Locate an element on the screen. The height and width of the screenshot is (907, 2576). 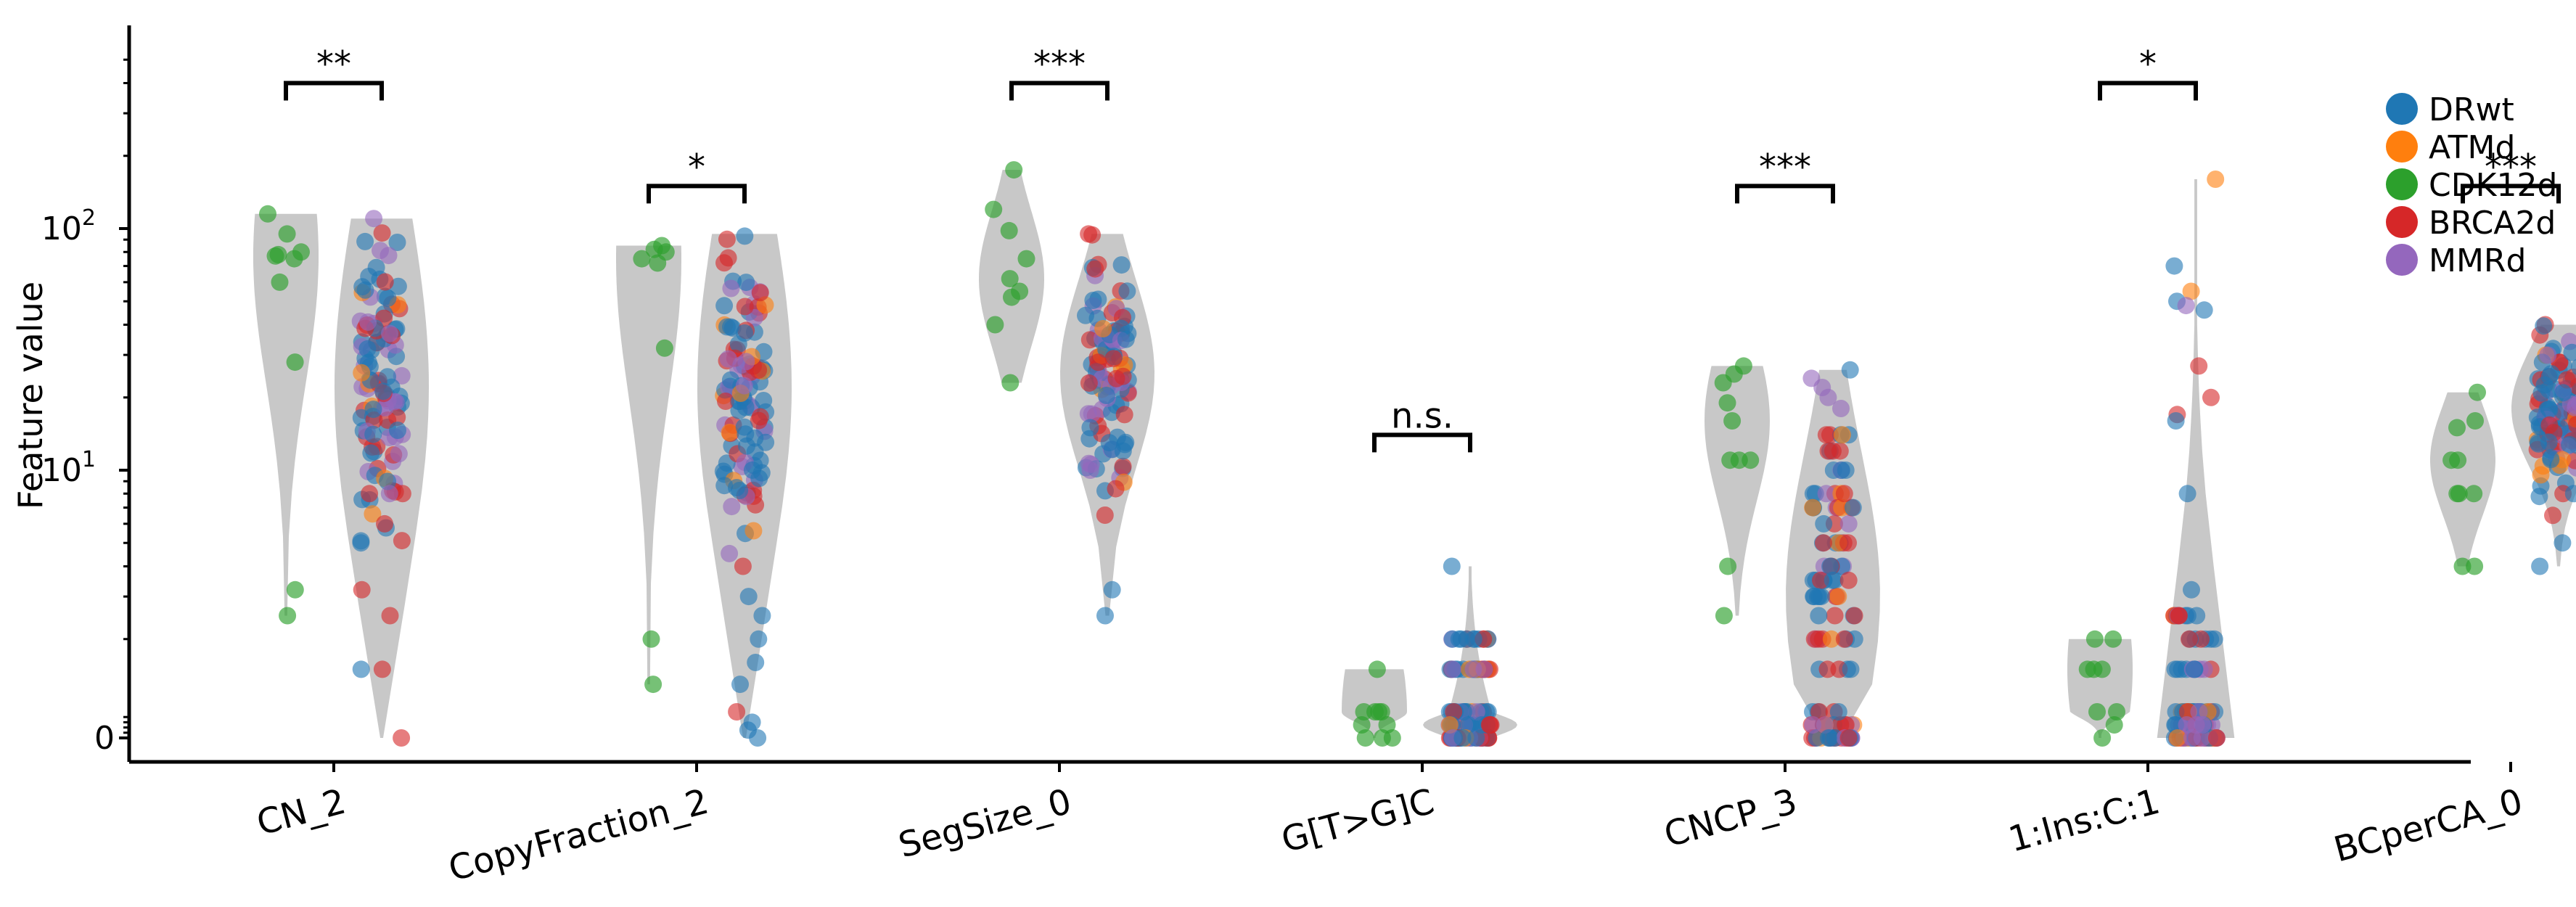
legend-label: ATMd is located at coordinates (2472, 147).